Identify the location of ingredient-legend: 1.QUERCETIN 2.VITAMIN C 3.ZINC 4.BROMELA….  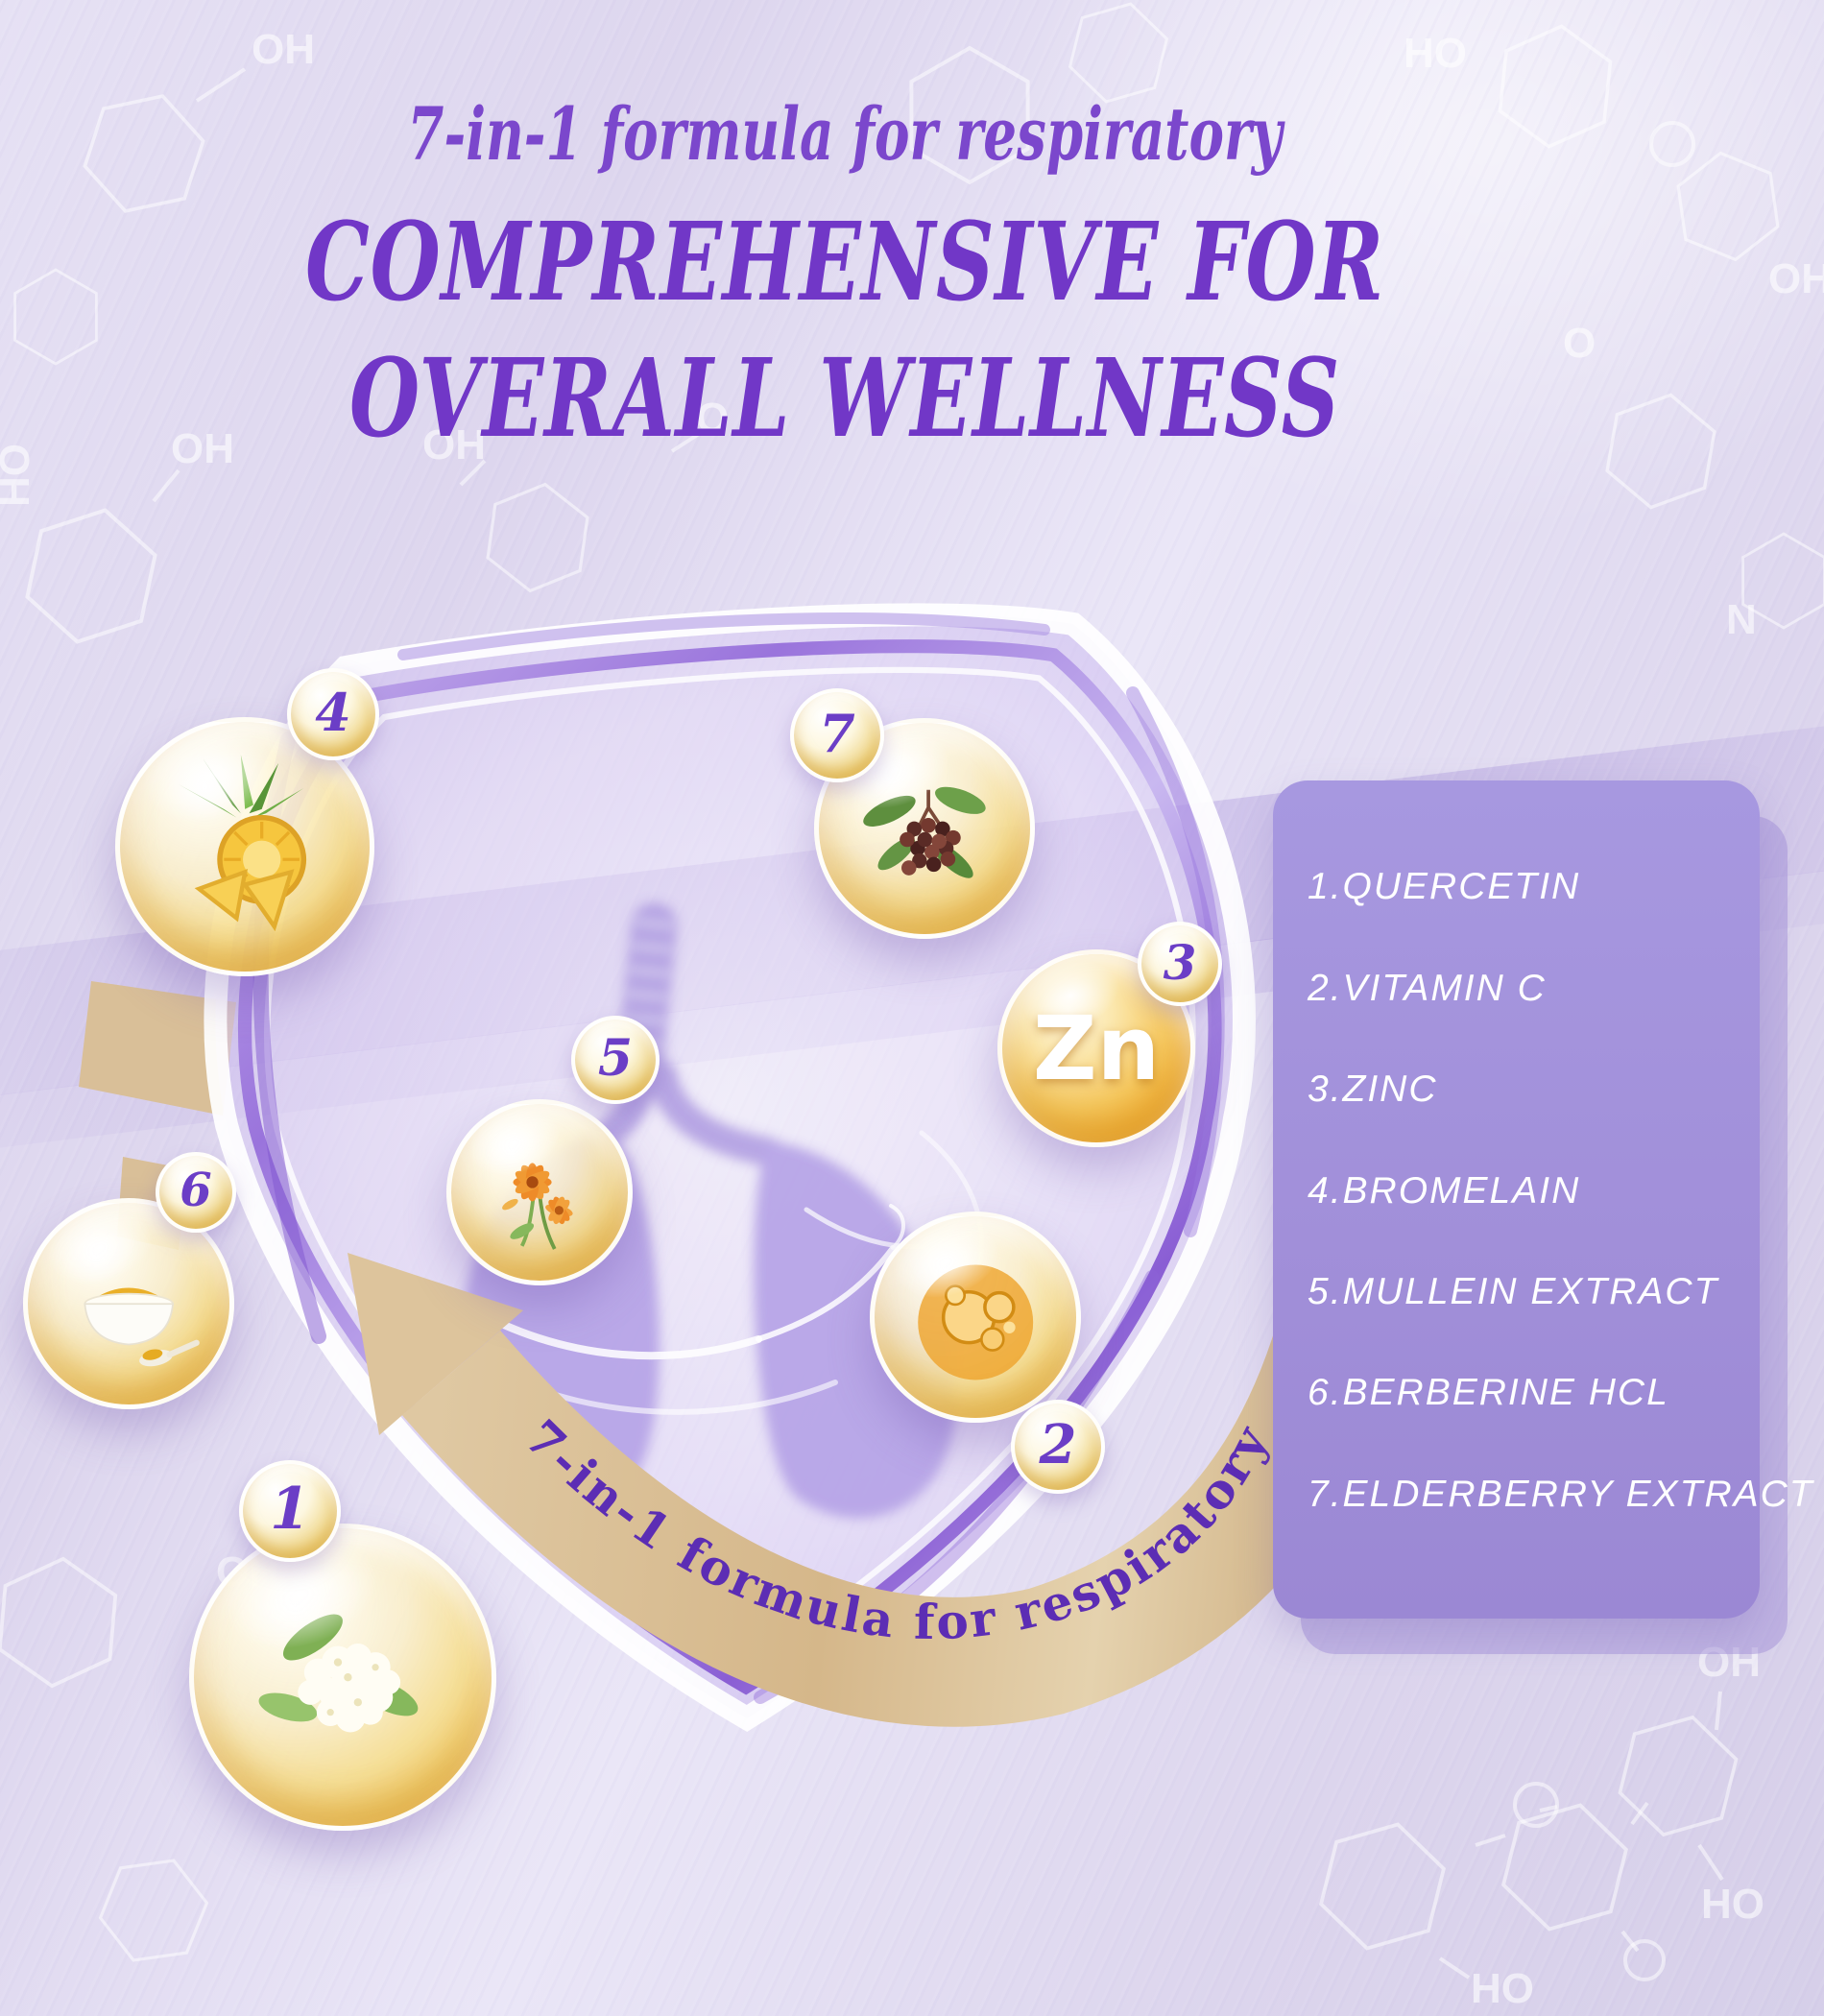
(1544, 1199).